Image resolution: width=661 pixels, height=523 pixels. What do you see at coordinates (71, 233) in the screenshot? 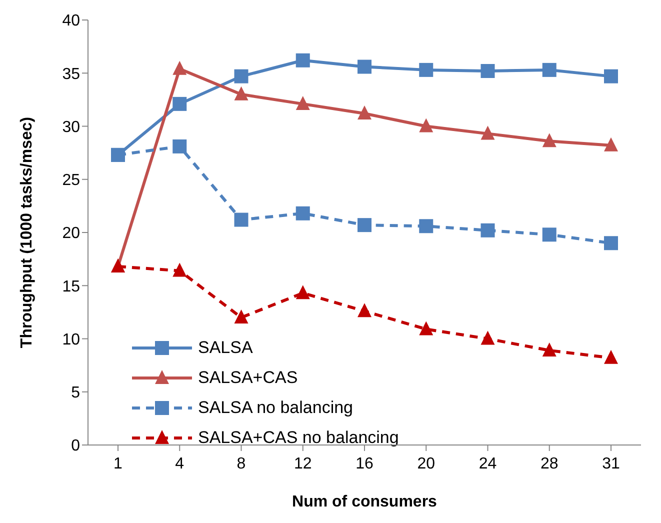
I see `y-tick-label: 20` at bounding box center [71, 233].